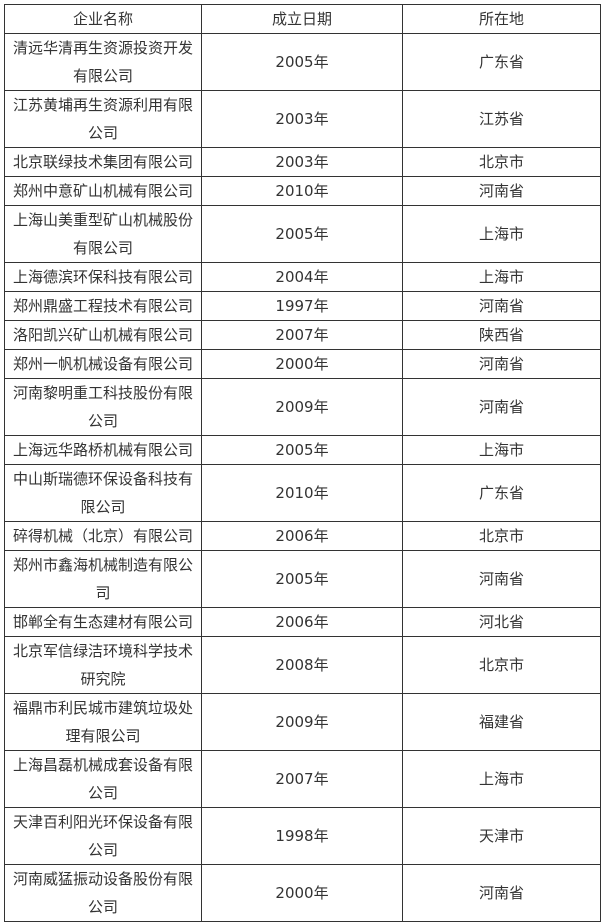 This screenshot has height=923, width=603. I want to click on company-name-cell: 上海德滨环保科技有限公司, so click(103, 277).